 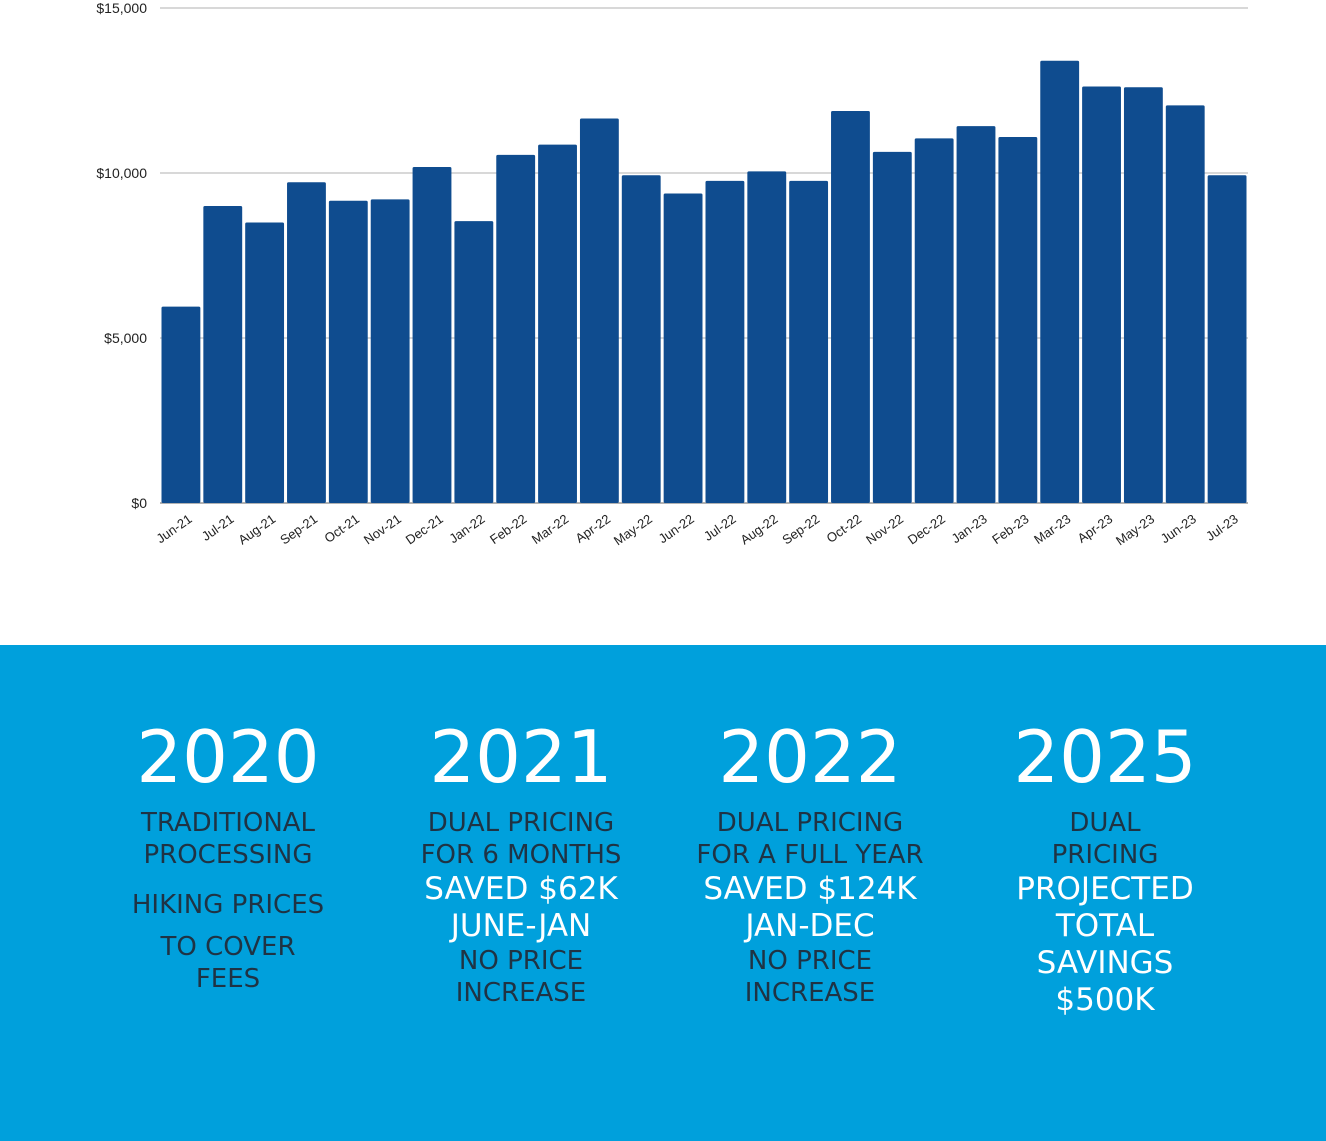 What do you see at coordinates (508, 529) in the screenshot?
I see `x-tick-label: Feb-22` at bounding box center [508, 529].